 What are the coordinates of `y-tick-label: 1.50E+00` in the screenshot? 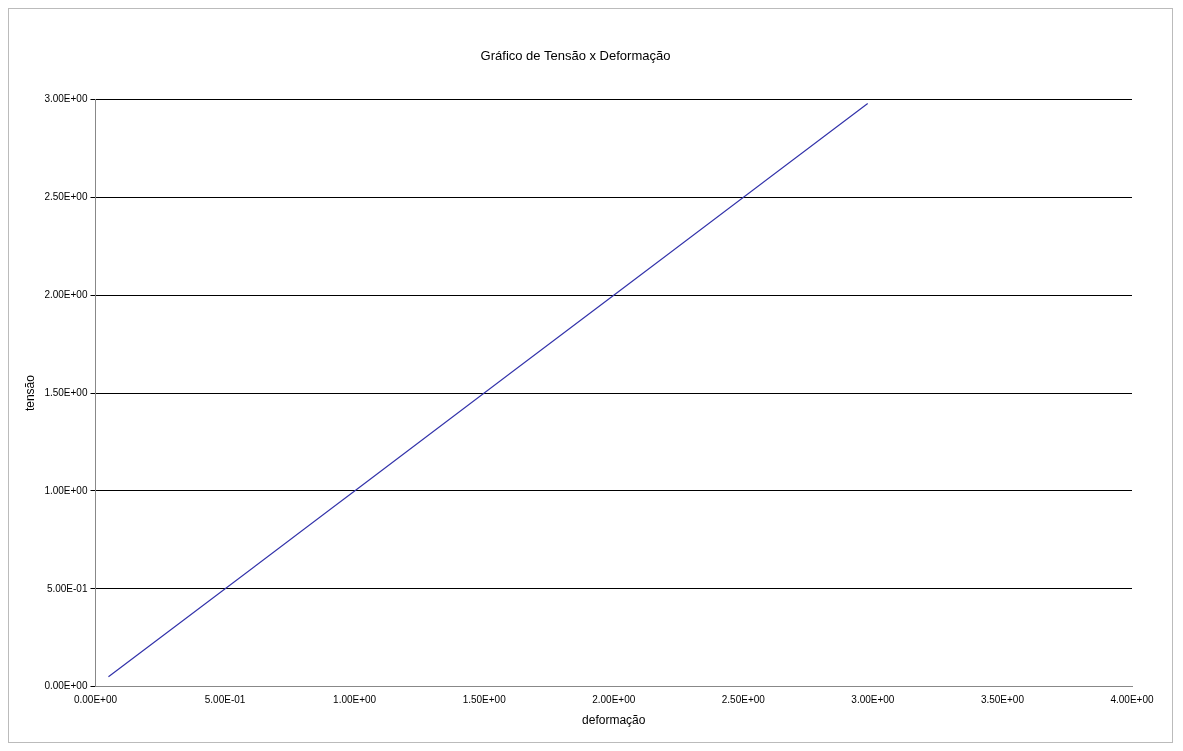 It's located at (66, 392).